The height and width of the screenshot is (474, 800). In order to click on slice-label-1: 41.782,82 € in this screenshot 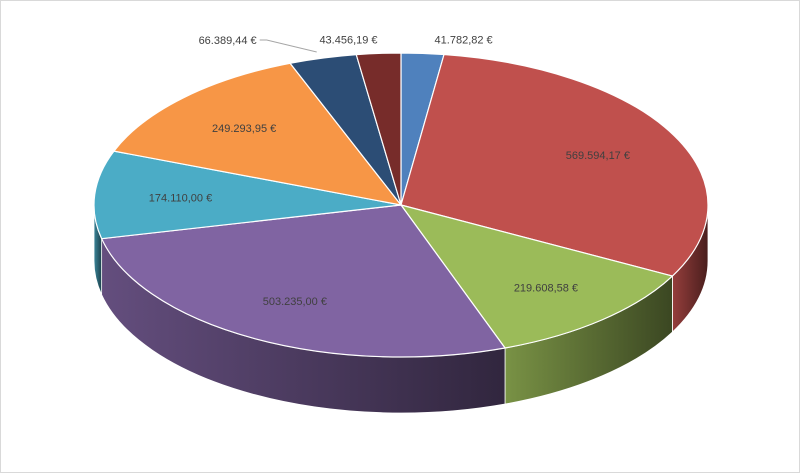, I will do `click(464, 40)`.